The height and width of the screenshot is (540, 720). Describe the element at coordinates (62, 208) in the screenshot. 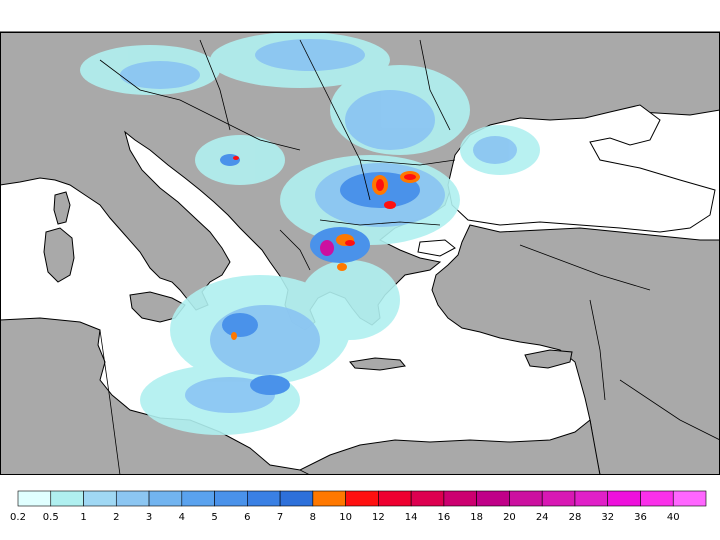

I see `land-corsica` at that location.